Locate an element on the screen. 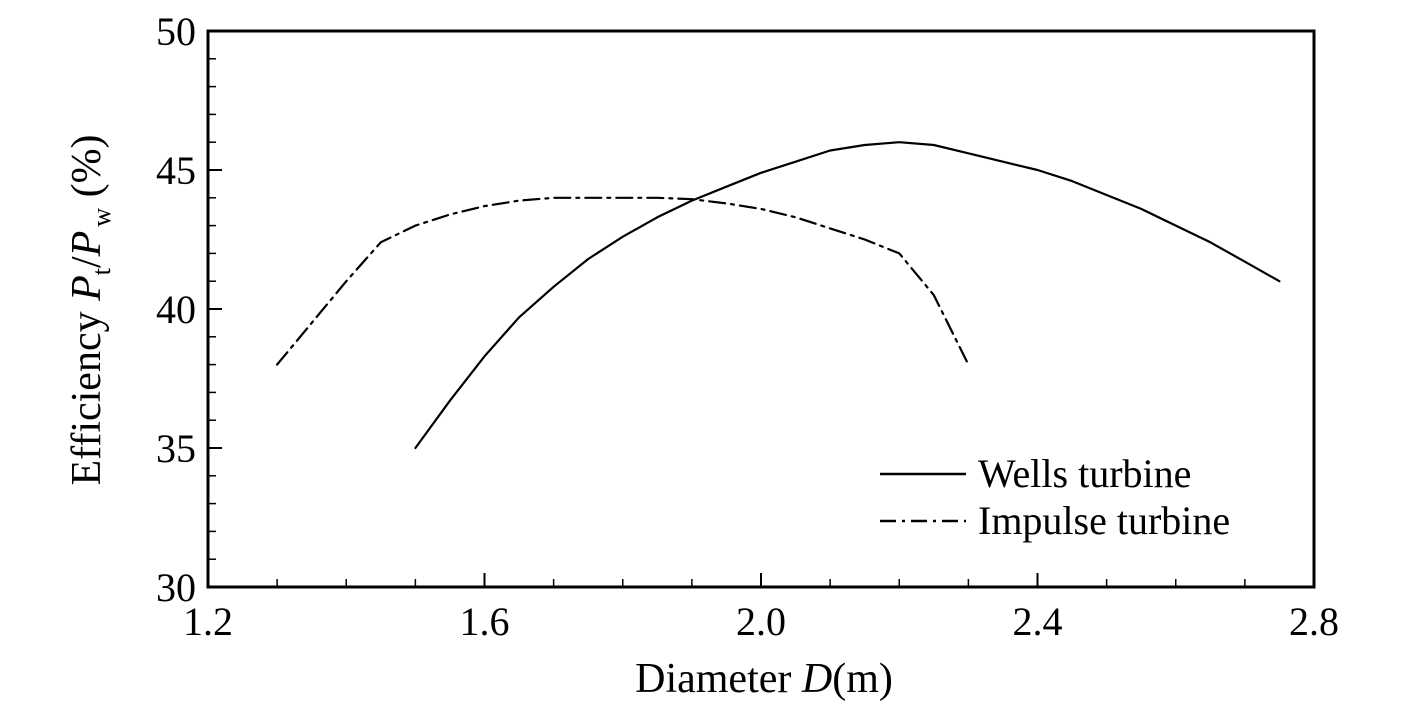 The width and height of the screenshot is (1418, 706). x-tick-label: 1.6 is located at coordinates (485, 621).